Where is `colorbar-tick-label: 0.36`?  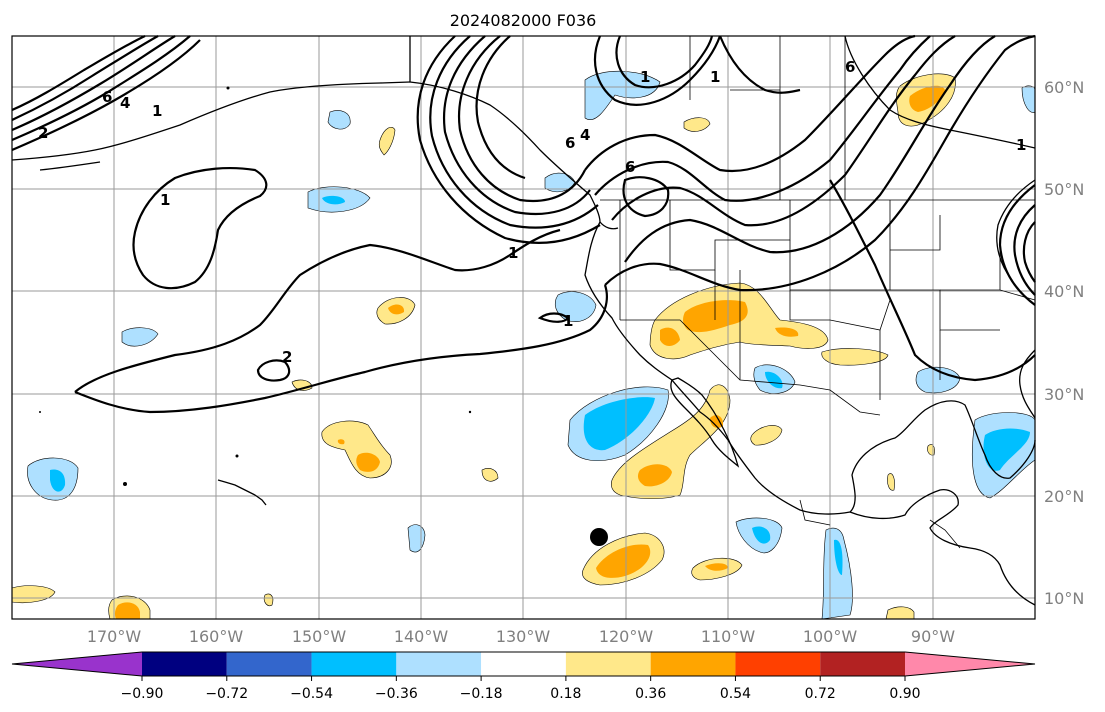
colorbar-tick-label: 0.36 is located at coordinates (650, 694).